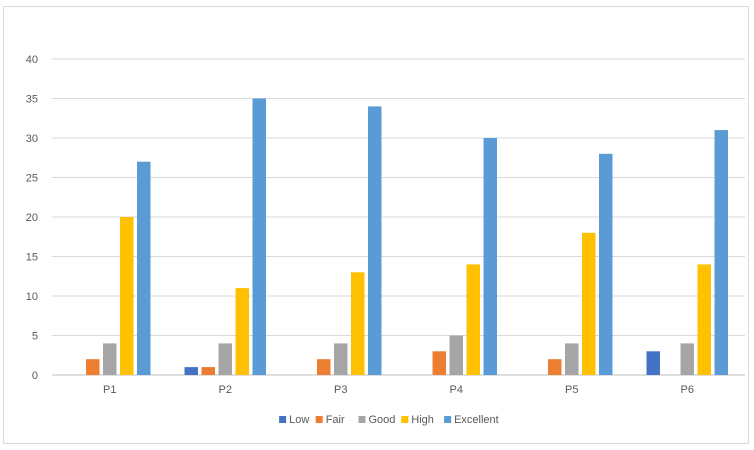 Image resolution: width=754 pixels, height=450 pixels. Describe the element at coordinates (606, 264) in the screenshot. I see `bar-p5-excellent` at that location.